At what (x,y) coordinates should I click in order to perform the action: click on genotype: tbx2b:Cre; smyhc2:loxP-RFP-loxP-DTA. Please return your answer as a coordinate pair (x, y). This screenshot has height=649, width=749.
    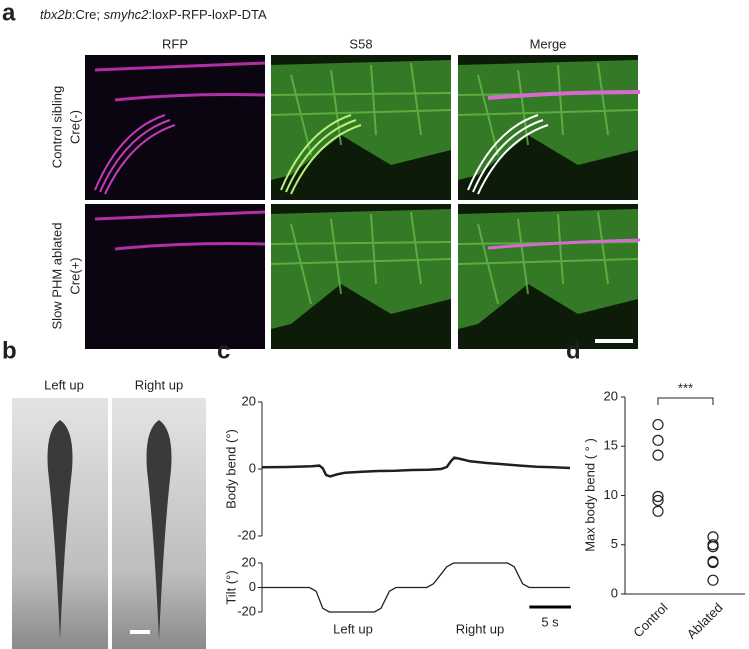
    Looking at the image, I should click on (153, 14).